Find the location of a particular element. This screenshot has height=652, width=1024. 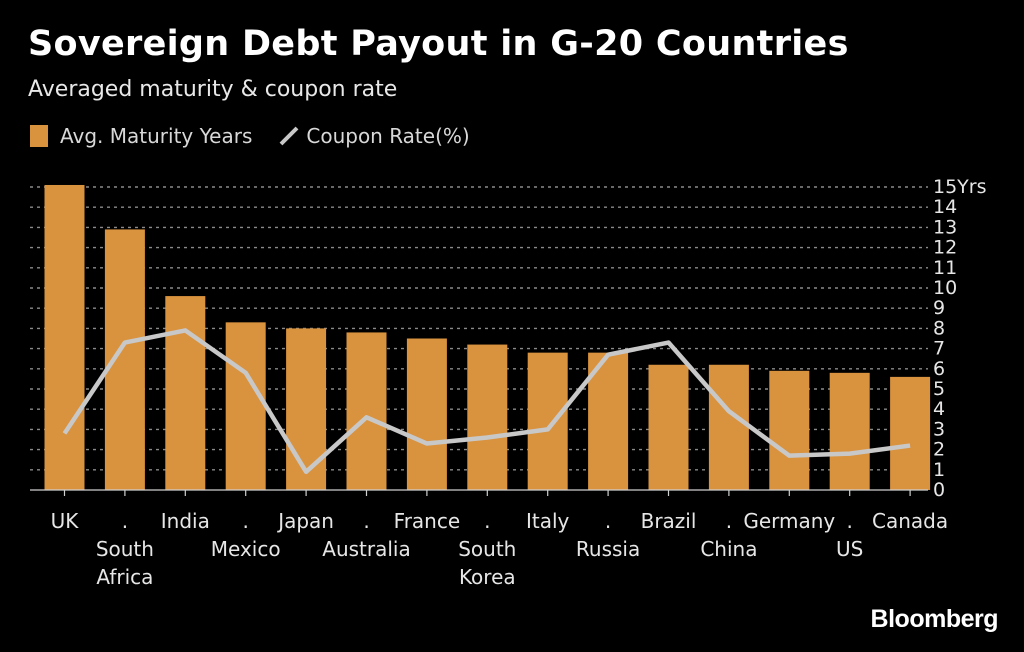

chart-subtitle: Averaged maturity & coupon rate is located at coordinates (213, 89).